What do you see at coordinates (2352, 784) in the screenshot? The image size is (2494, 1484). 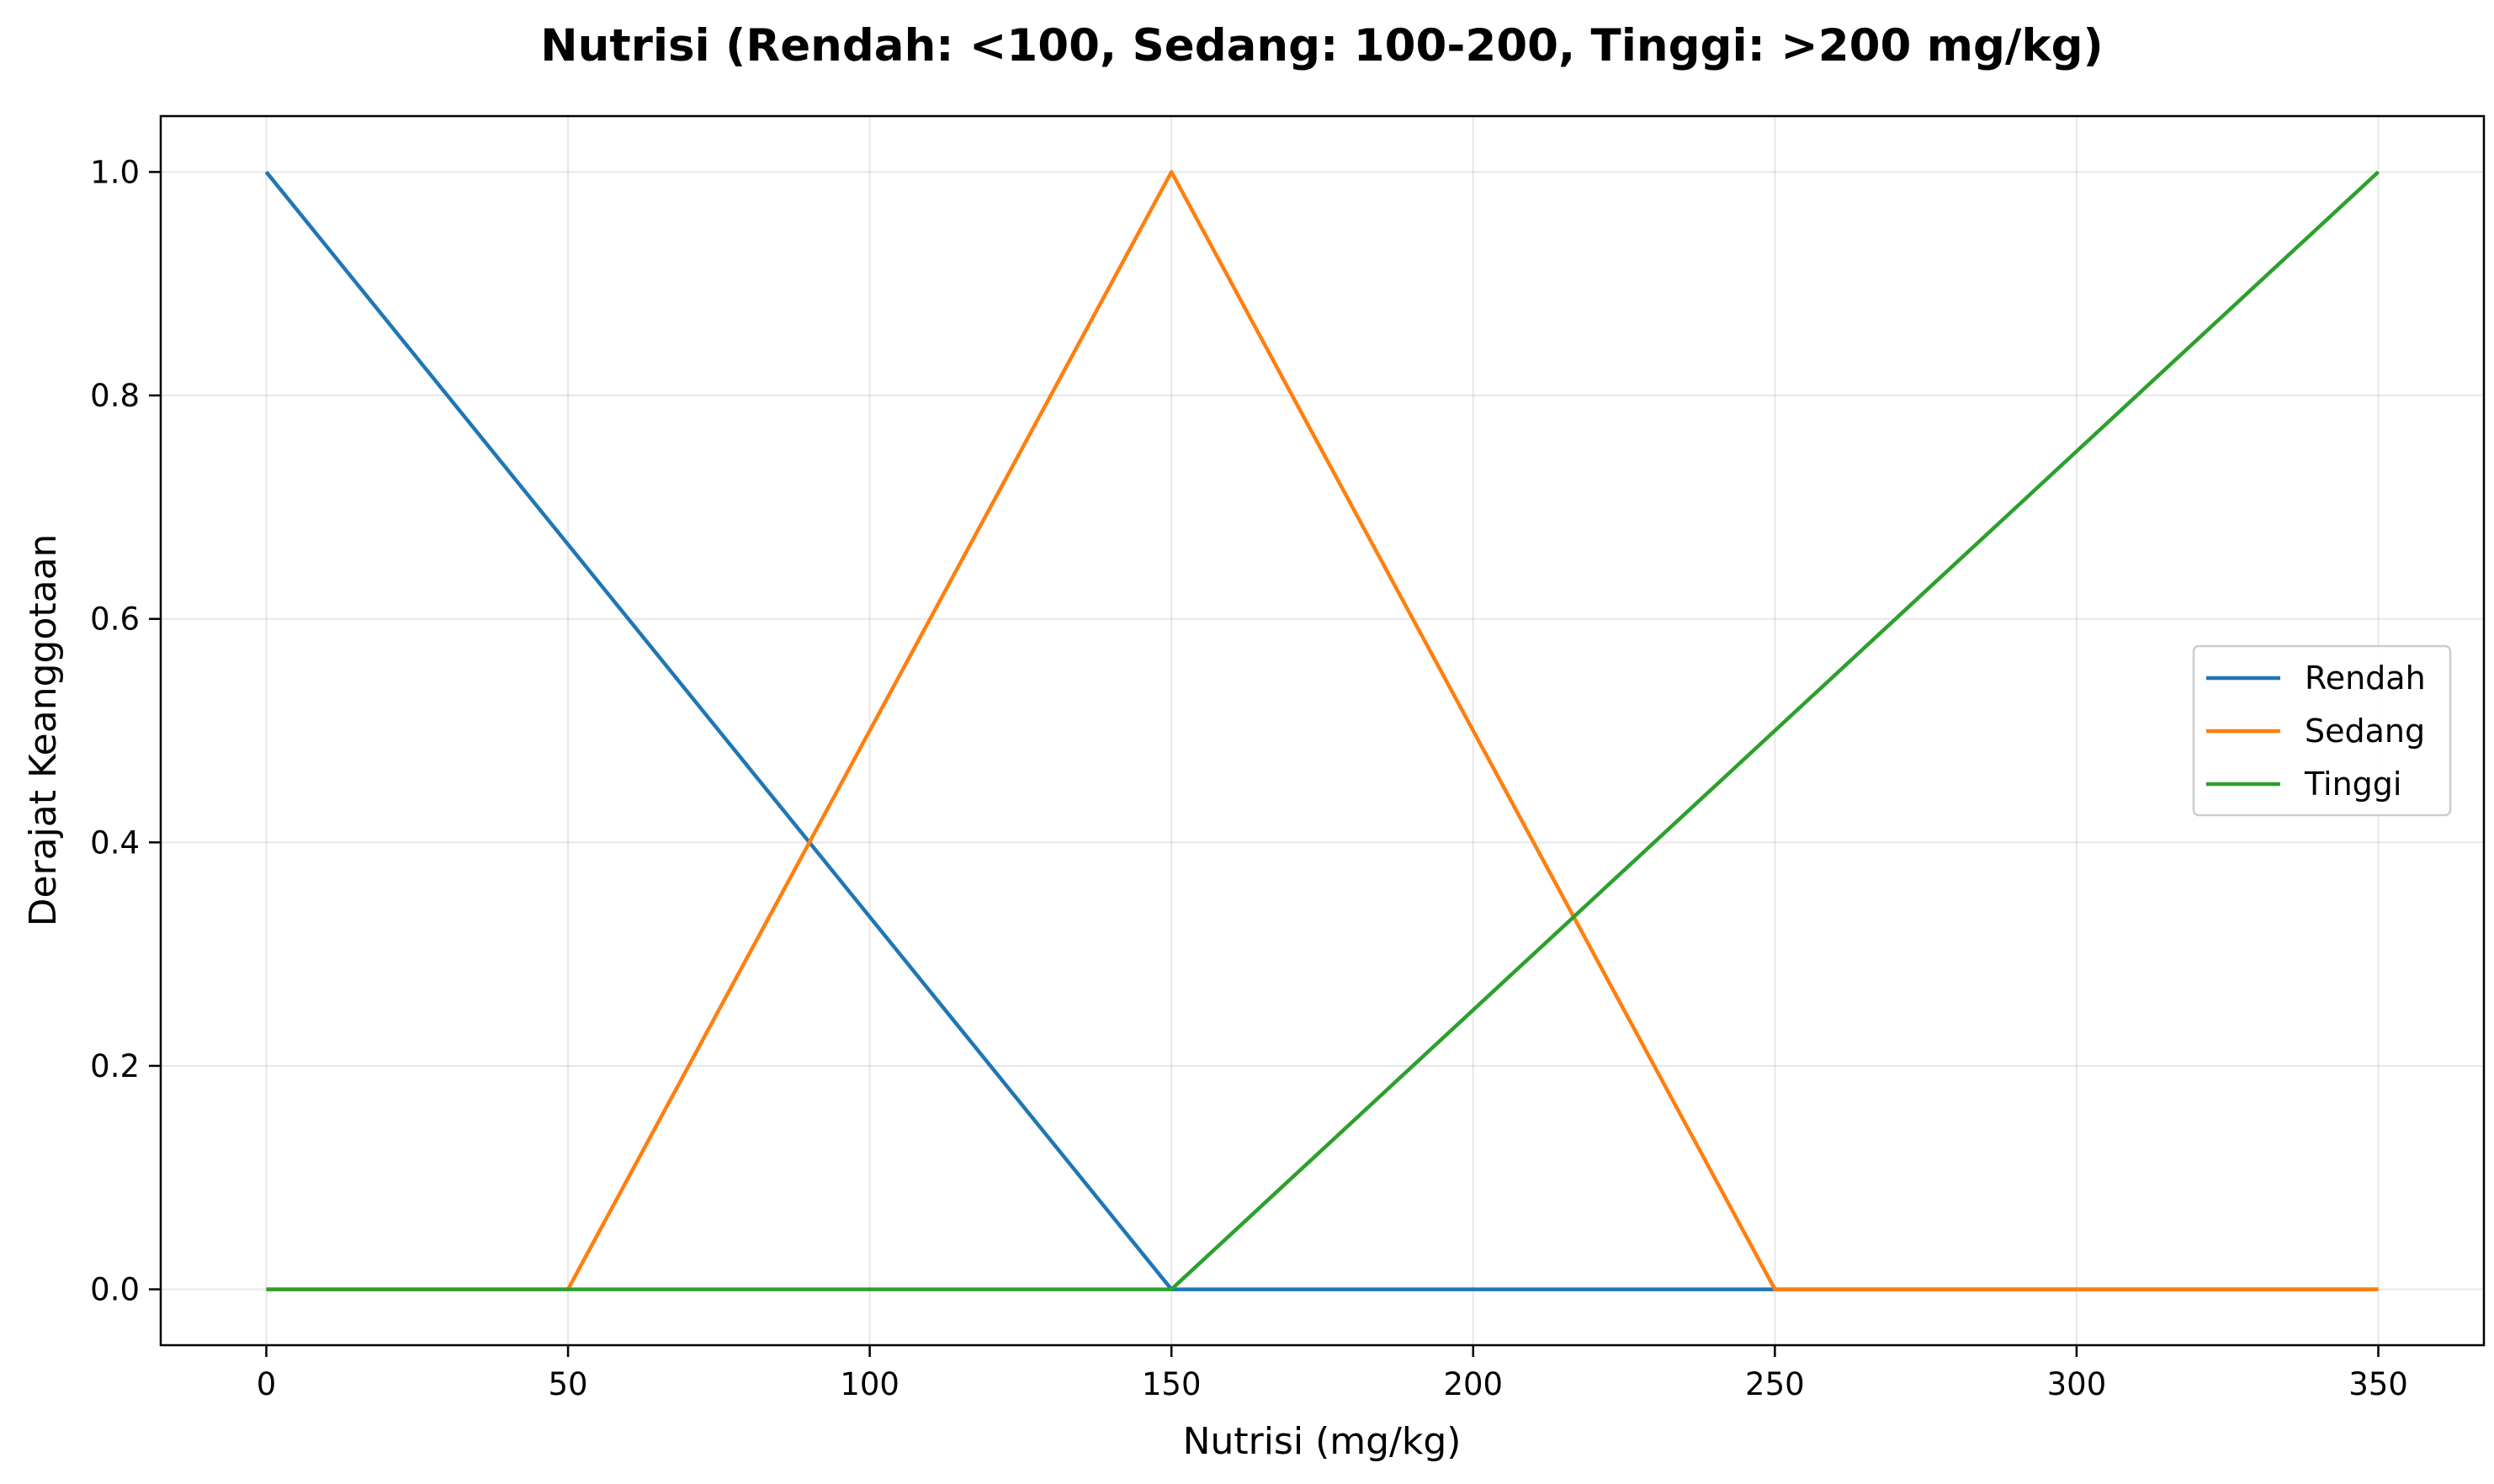 I see `legend-label-tinggi: Tinggi` at bounding box center [2352, 784].